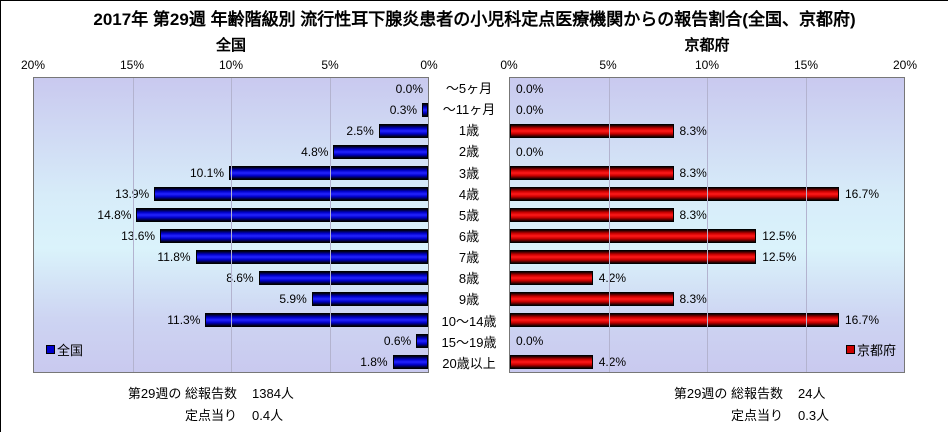 This screenshot has height=433, width=949. Describe the element at coordinates (50, 349) in the screenshot. I see `national-legend-swatch-icon` at that location.